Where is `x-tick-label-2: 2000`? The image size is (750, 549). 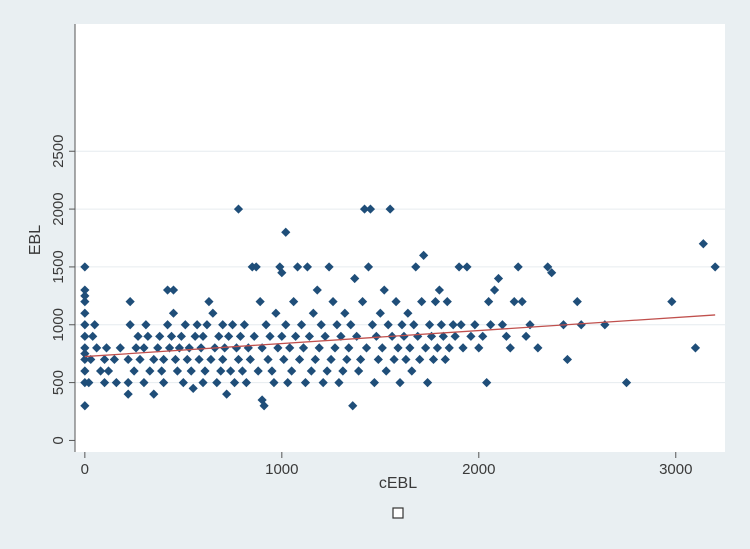 x-tick-label-2: 2000 is located at coordinates (478, 469).